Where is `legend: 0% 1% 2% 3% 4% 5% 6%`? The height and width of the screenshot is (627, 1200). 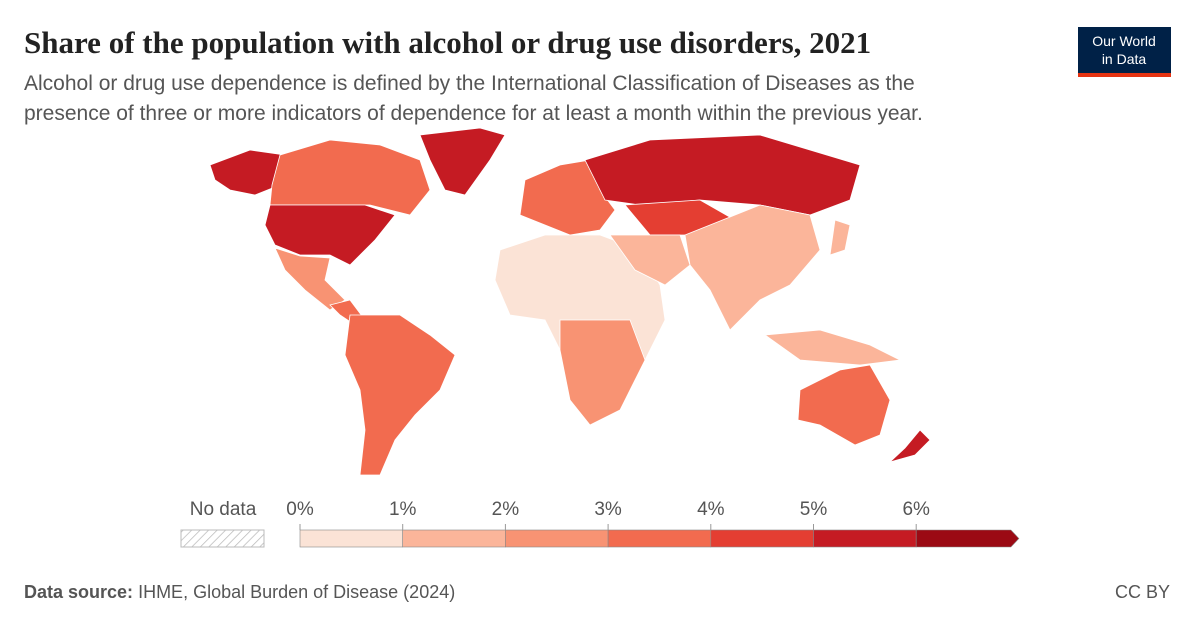
legend: 0% 1% 2% 3% 4% 5% 6% is located at coordinates (653, 523).